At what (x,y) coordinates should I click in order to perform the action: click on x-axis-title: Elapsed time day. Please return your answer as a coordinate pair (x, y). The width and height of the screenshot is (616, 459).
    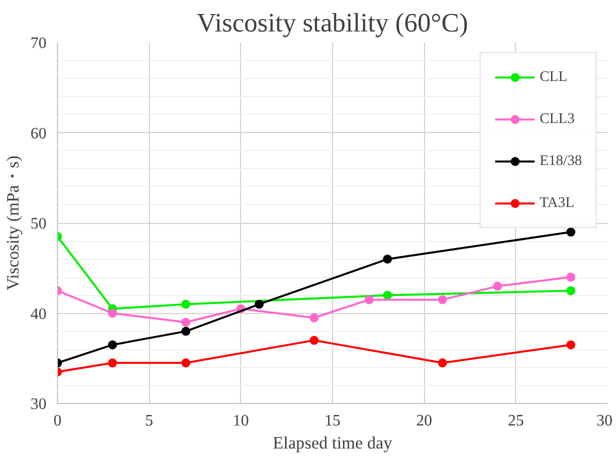
    Looking at the image, I should click on (332, 443).